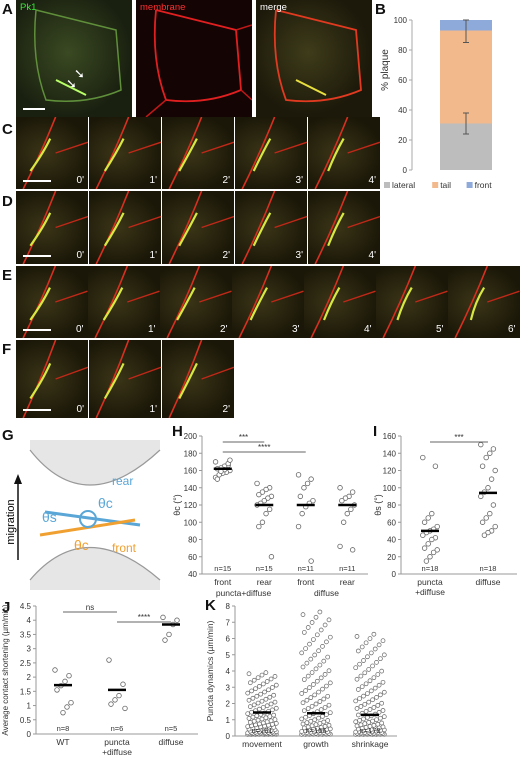 The height and width of the screenshot is (759, 520). What do you see at coordinates (402, 140) in the screenshot?
I see `chart-b-y-tick-label: 20` at bounding box center [402, 140].